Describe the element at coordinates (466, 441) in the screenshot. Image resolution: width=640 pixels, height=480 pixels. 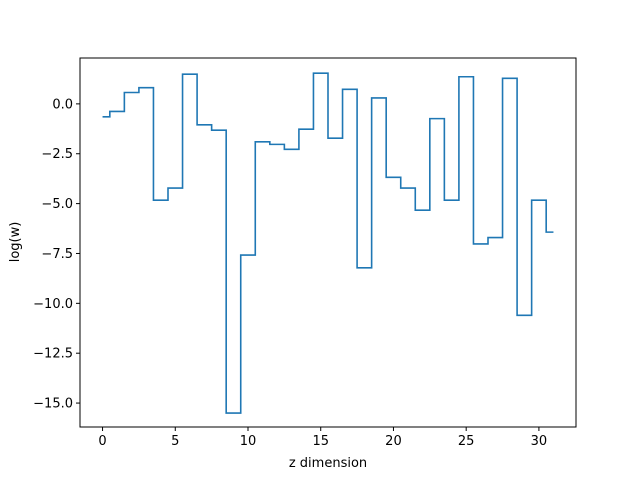
I see `x-tick-label: 25` at that location.